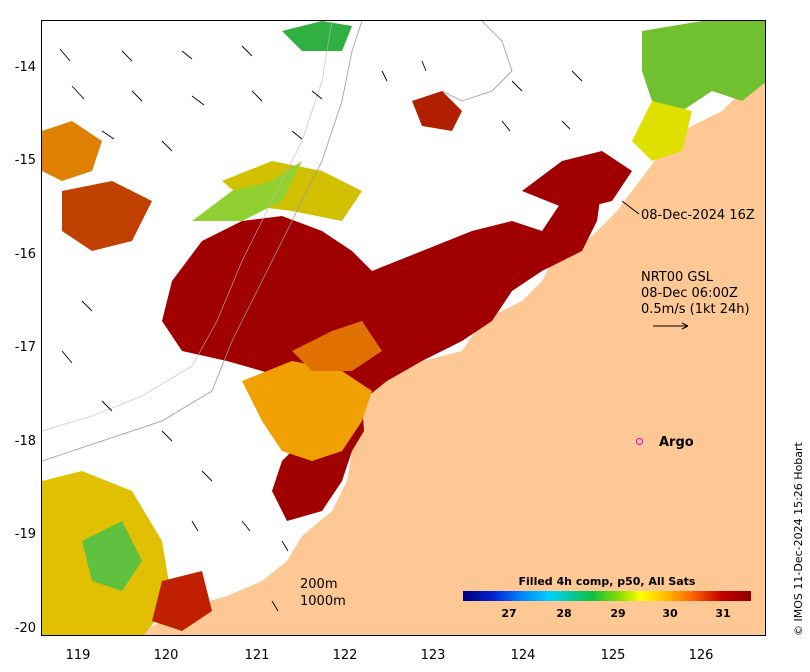 The height and width of the screenshot is (672, 810). I want to click on colorbar-tick: 28, so click(564, 613).